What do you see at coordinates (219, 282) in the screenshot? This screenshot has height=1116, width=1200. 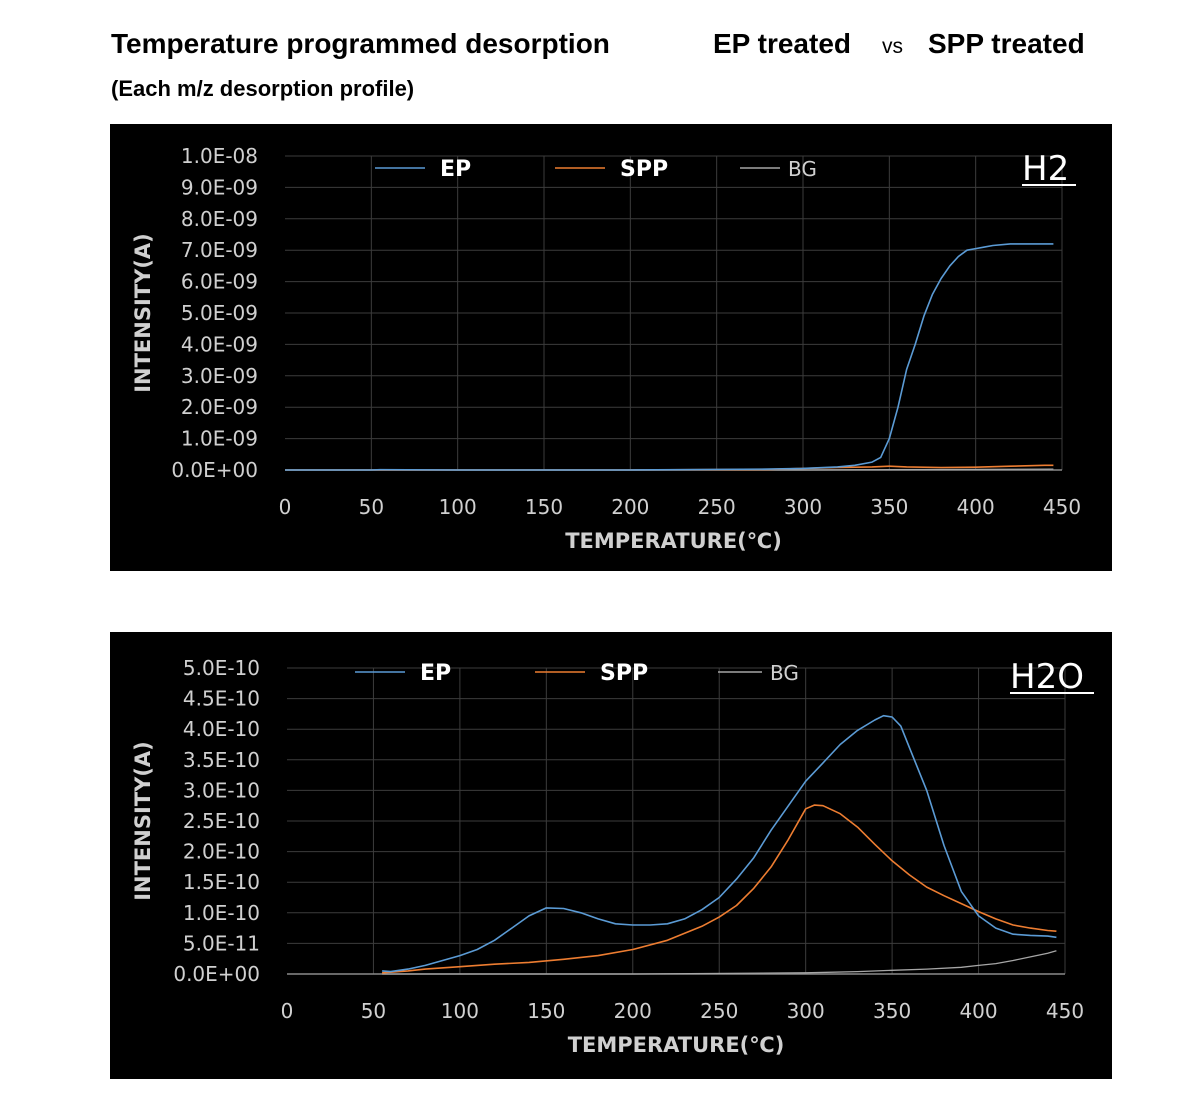 I see `y-tick-label: 6.0E-09` at bounding box center [219, 282].